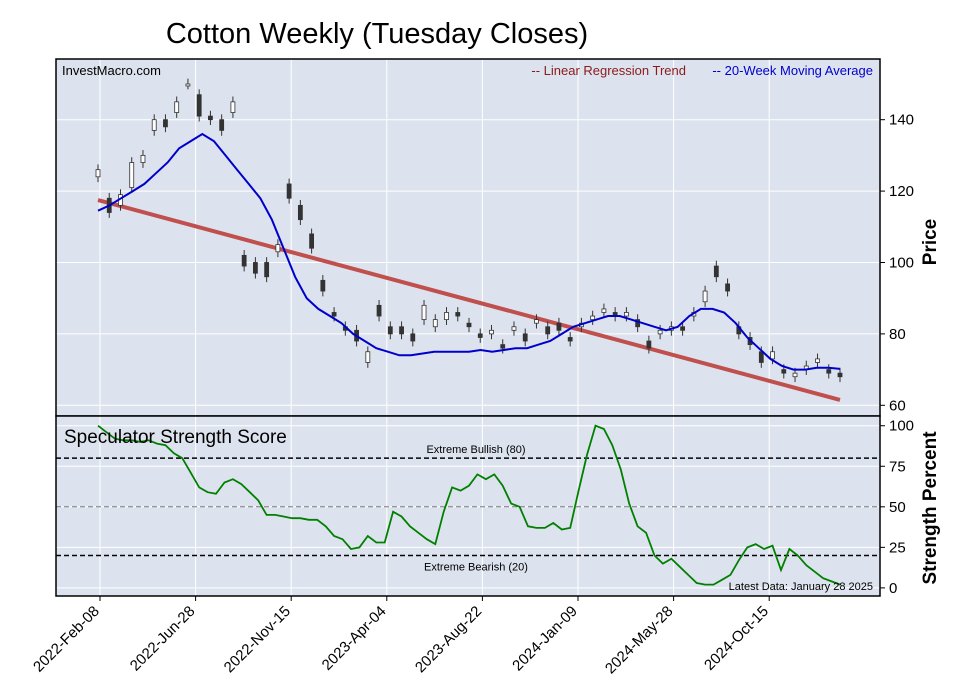 This screenshot has height=694, width=957. Describe the element at coordinates (354, 638) in the screenshot. I see `x-tick-label: 2023-Apr-04` at that location.